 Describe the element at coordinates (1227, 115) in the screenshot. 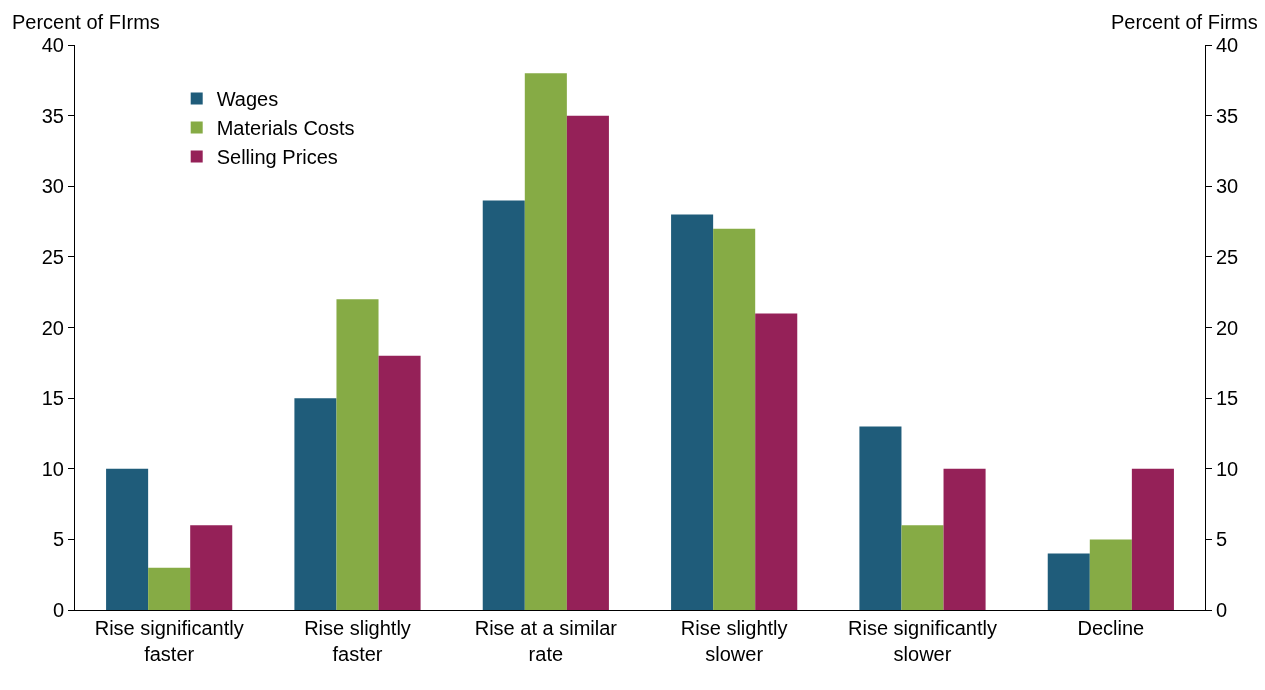

I see `y2-tick-label: 35` at that location.